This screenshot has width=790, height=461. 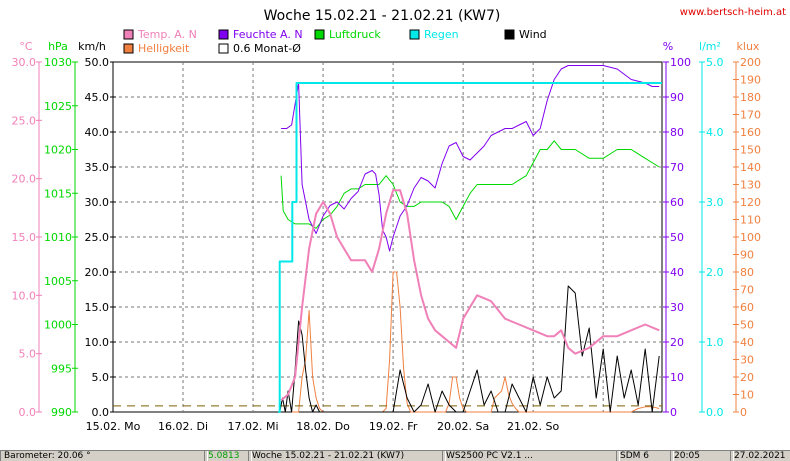 I want to click on x-tick-label: 17.02. Mi, so click(x=253, y=426).